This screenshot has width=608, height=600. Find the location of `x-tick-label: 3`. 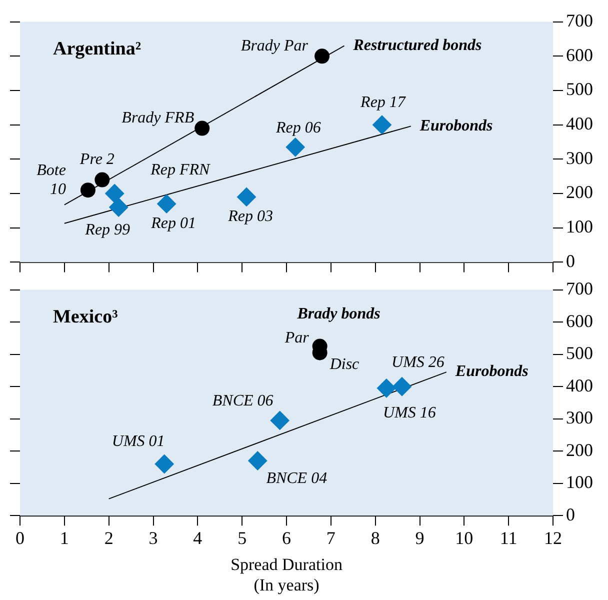

x-tick-label: 3 is located at coordinates (153, 538).